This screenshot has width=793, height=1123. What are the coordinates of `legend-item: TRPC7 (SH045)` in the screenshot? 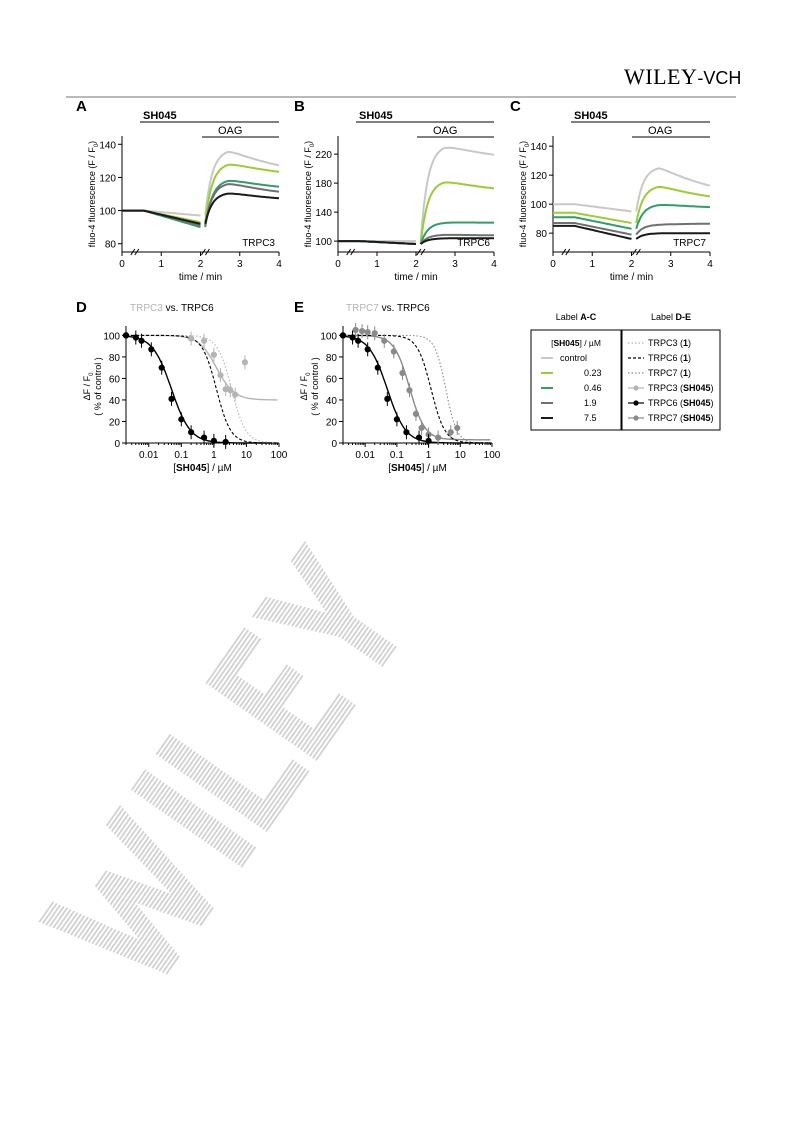 It's located at (681, 418).